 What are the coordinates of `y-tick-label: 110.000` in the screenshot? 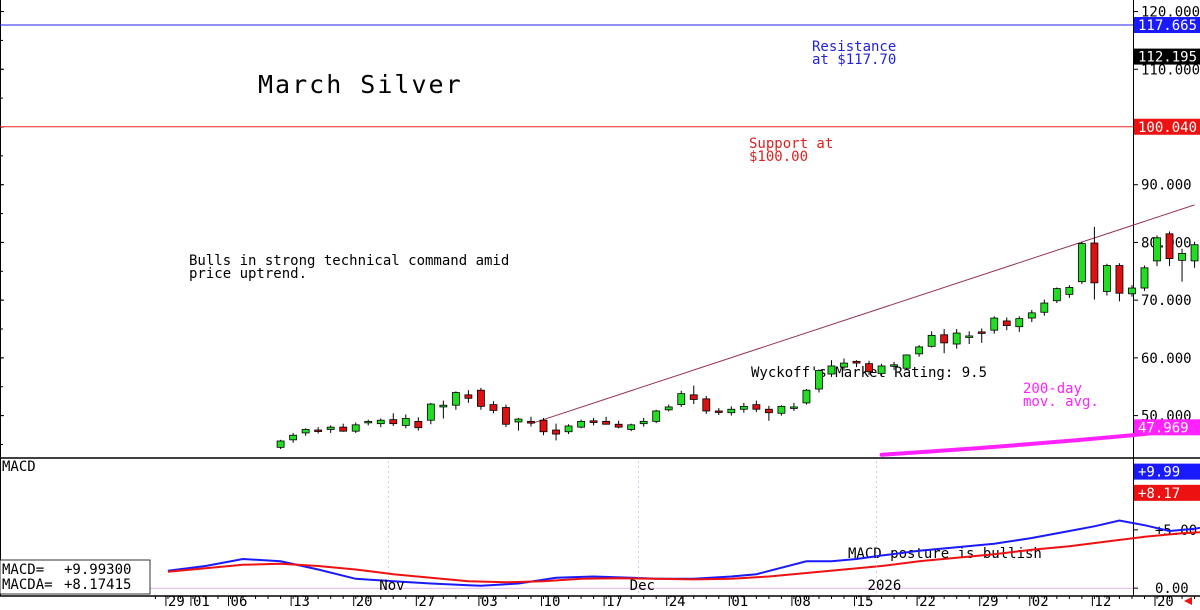 It's located at (1170, 70).